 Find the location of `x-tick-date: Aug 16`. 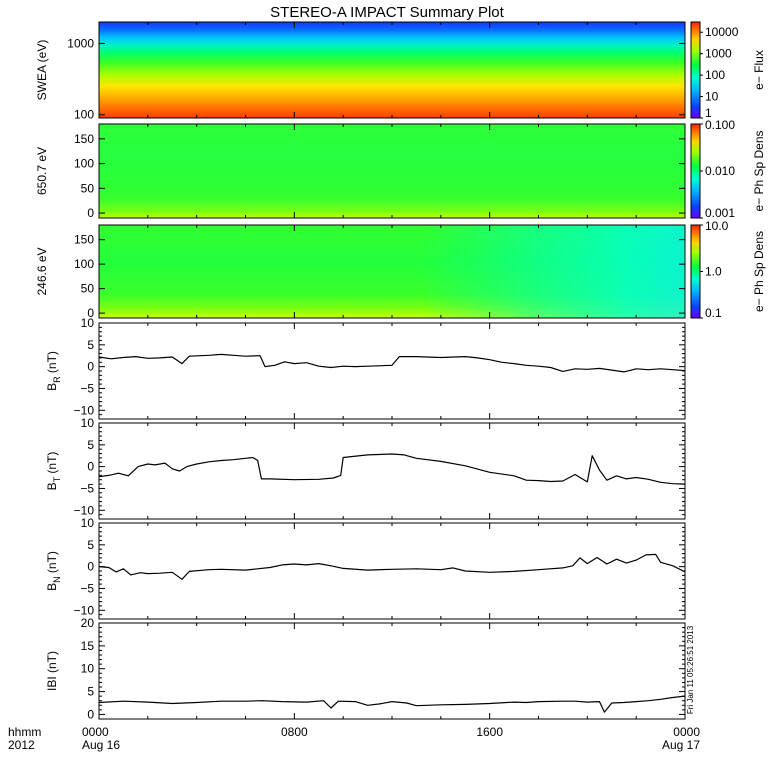

x-tick-date: Aug 16 is located at coordinates (101, 745).